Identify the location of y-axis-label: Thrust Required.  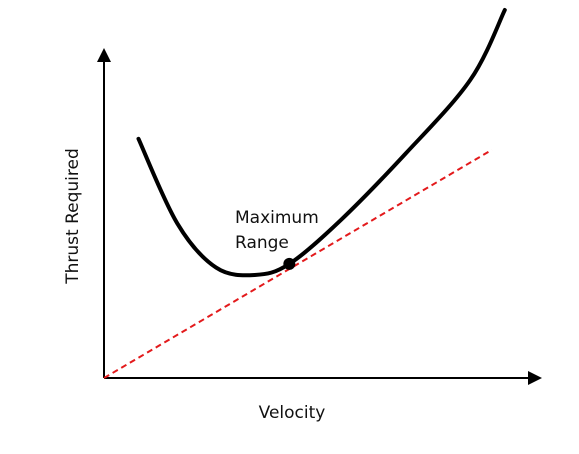
(73, 216).